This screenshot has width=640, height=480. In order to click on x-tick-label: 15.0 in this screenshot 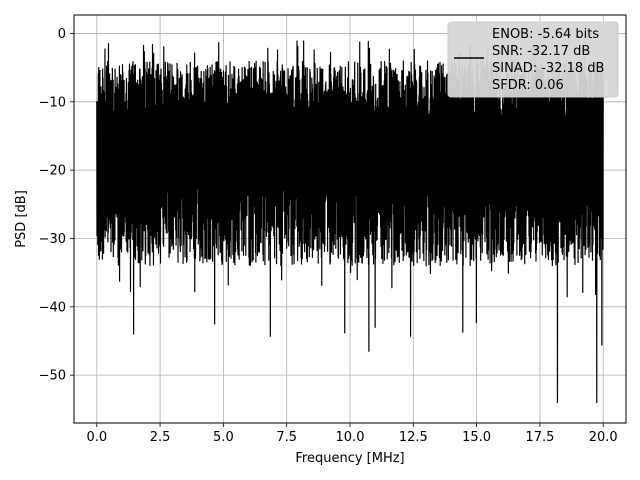, I will do `click(476, 437)`.